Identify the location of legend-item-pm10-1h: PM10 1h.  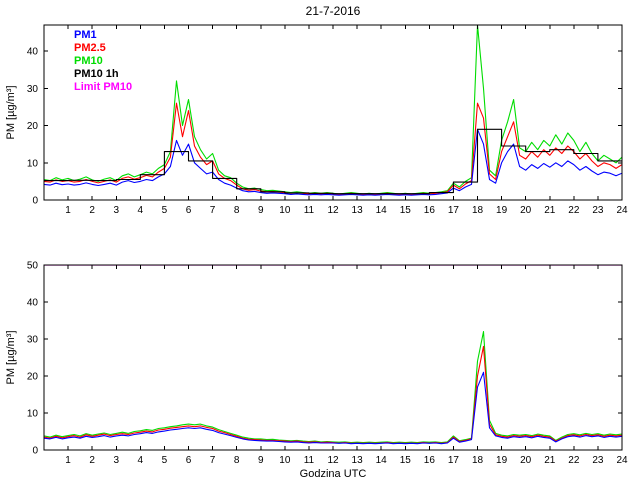
(96, 74).